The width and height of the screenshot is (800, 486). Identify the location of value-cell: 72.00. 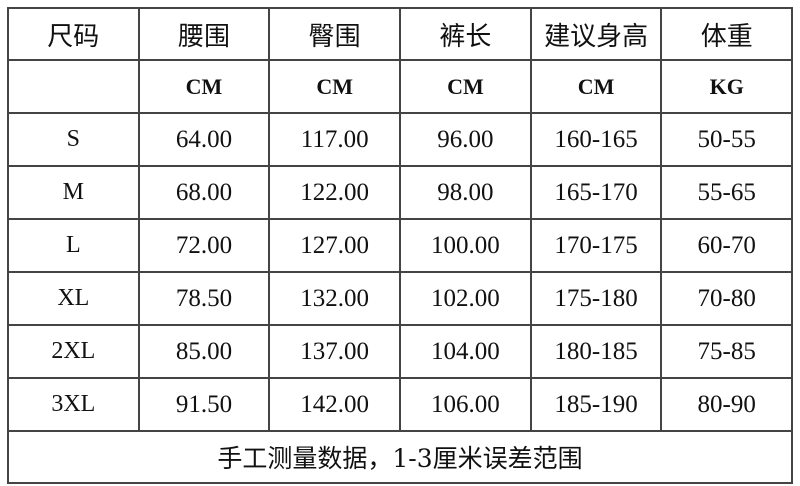
(204, 245).